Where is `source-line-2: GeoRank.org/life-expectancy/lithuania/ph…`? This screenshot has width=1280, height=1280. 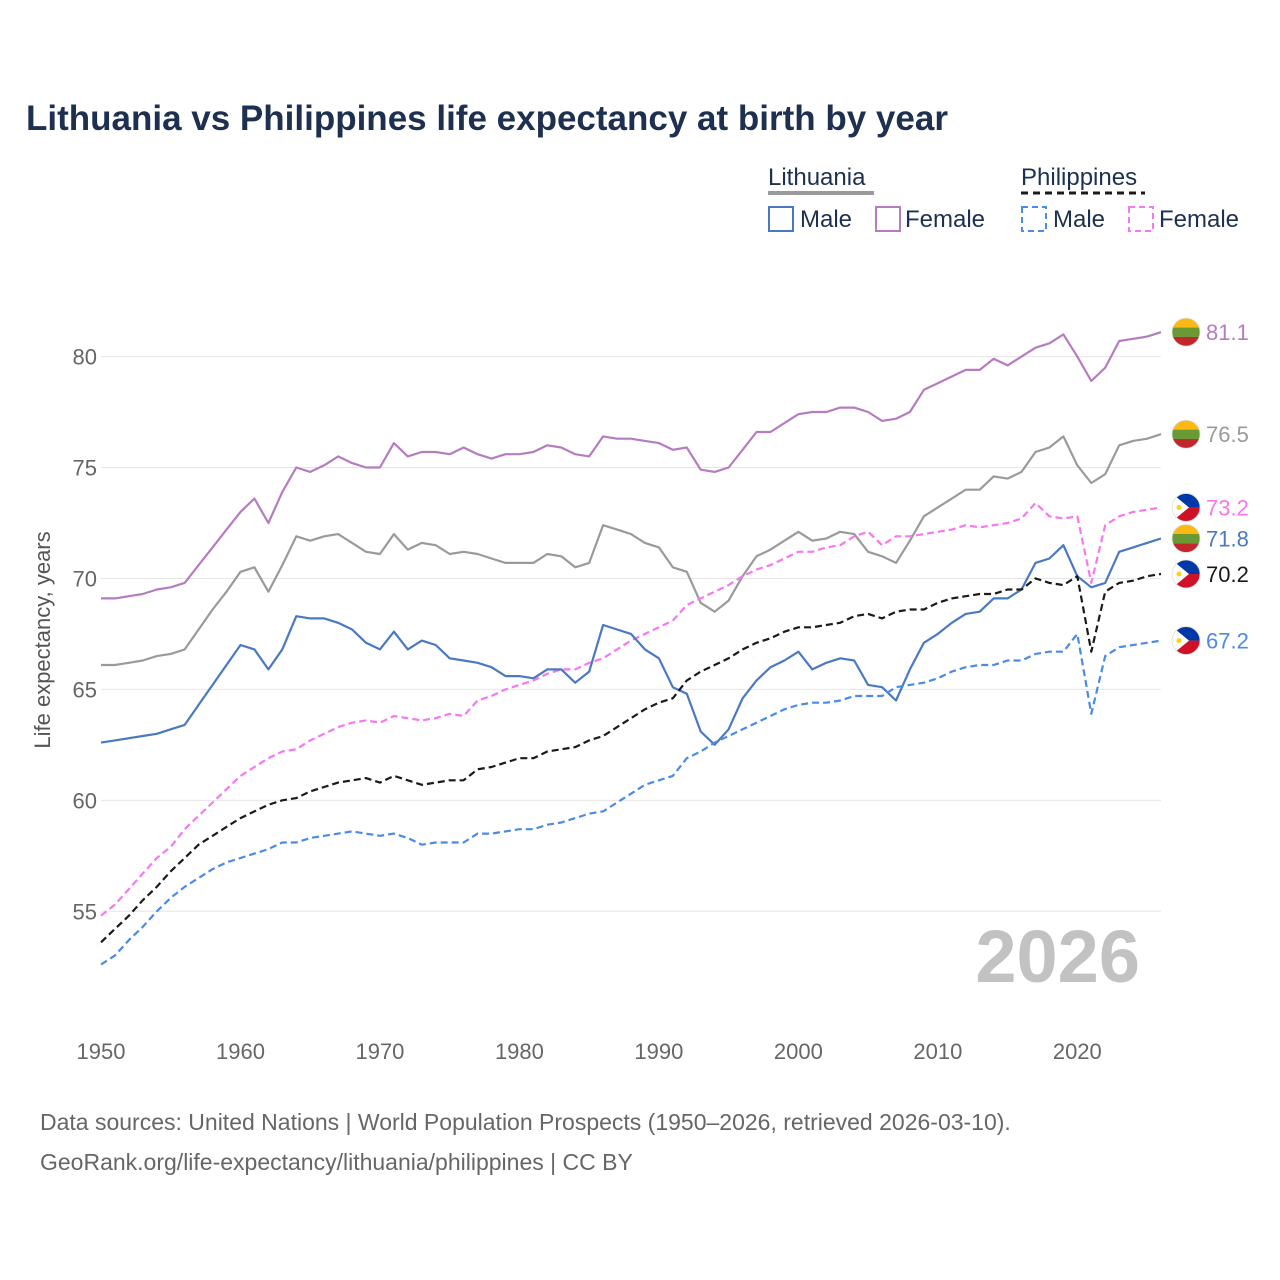
source-line-2: GeoRank.org/life-expectancy/lithuania/ph… is located at coordinates (336, 1162).